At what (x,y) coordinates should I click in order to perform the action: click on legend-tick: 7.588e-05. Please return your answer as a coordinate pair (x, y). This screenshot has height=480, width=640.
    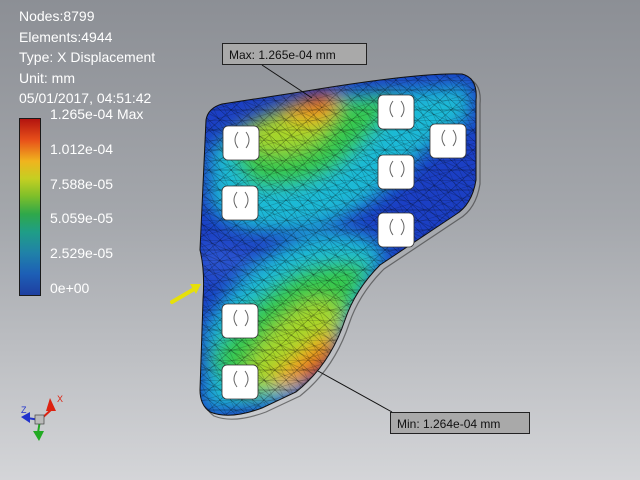
    Looking at the image, I should click on (82, 184).